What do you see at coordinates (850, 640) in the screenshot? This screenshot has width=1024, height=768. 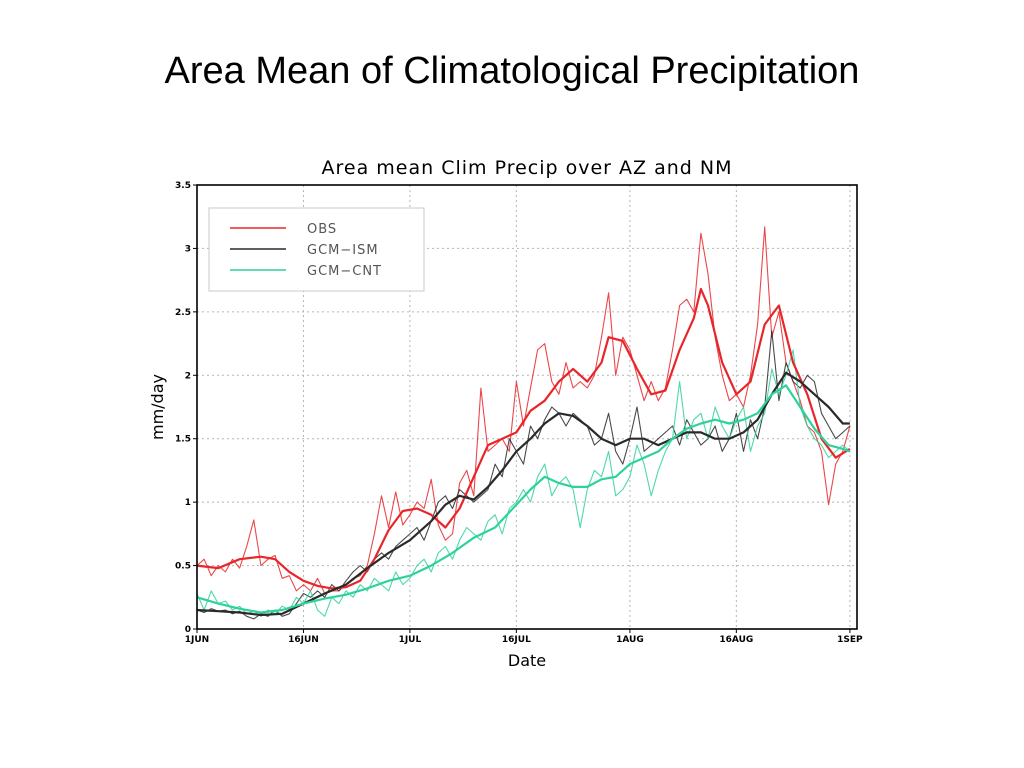 I see `x-tick-label: 1SEP` at bounding box center [850, 640].